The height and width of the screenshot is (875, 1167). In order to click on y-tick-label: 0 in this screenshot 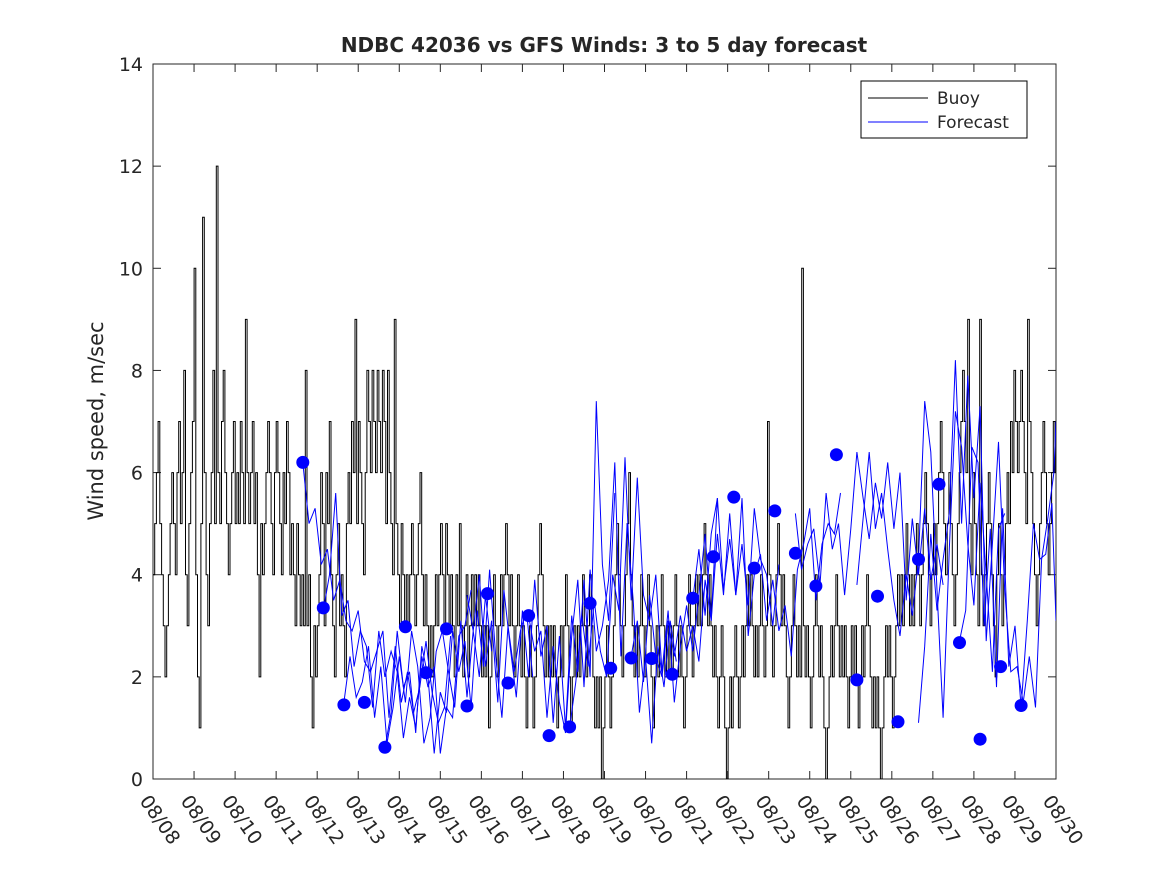, I will do `click(137, 780)`.